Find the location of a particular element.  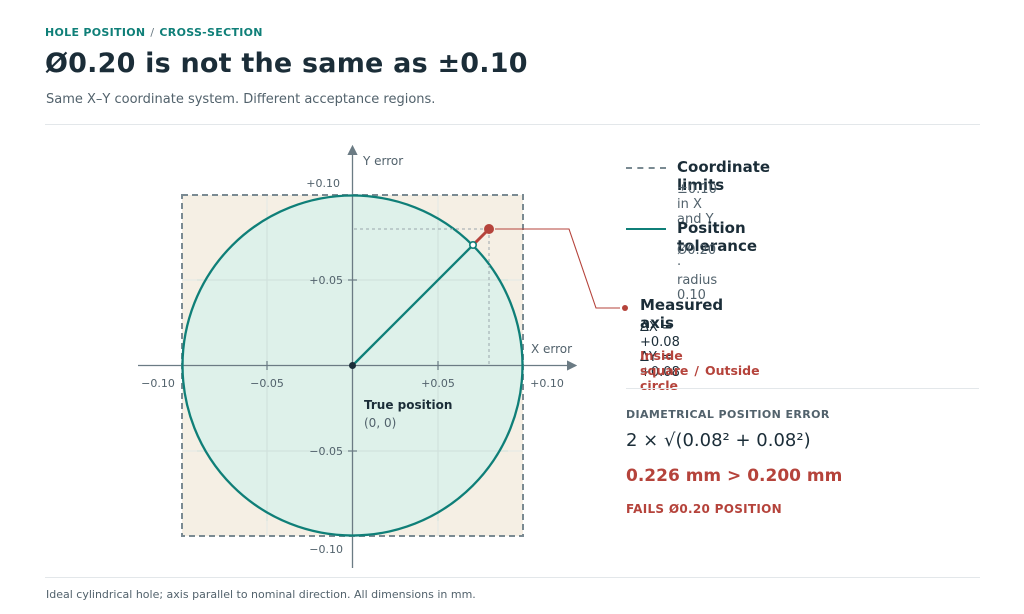

breadcrumb: HOLE POSITION / CROSS-SECTION is located at coordinates (154, 32).